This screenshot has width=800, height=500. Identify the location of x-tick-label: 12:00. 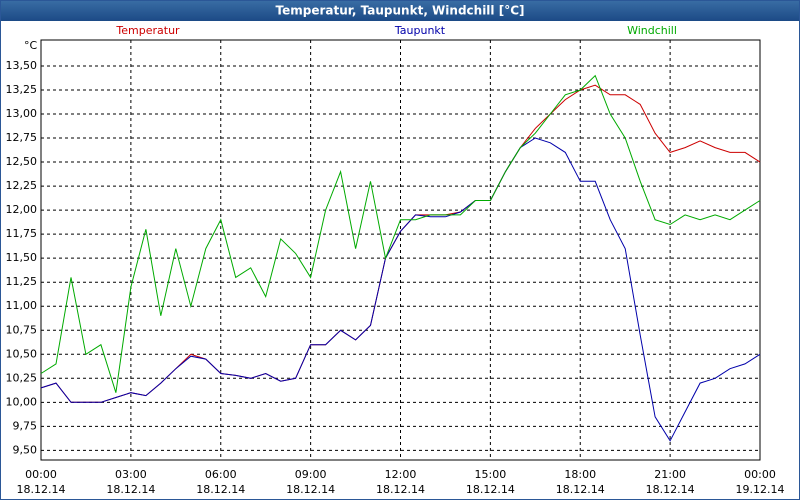
(401, 474).